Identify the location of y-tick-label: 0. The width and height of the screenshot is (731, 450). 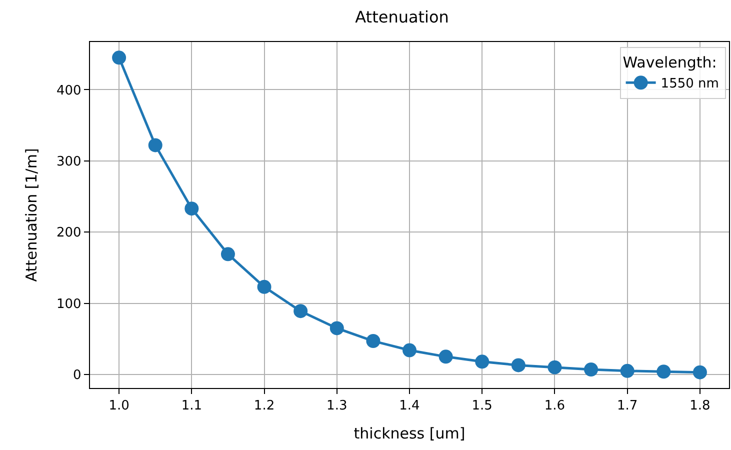
(77, 376).